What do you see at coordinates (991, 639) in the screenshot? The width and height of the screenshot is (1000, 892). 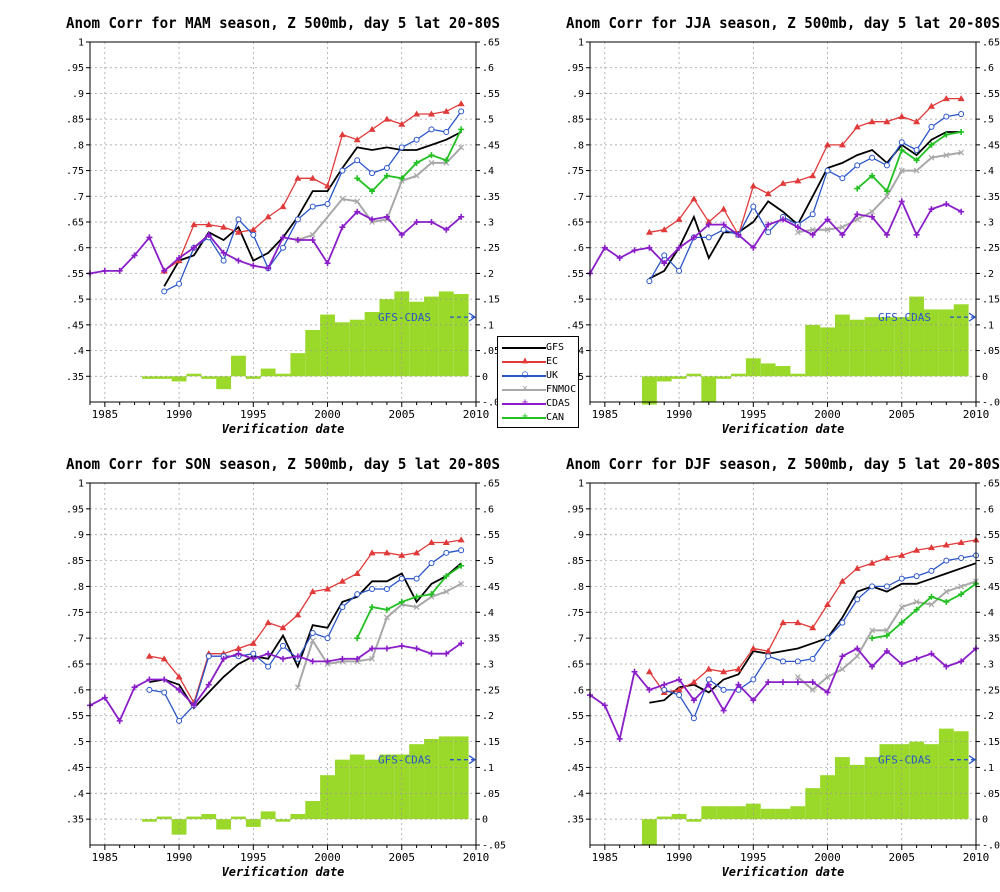 I see `y2tick-label: .35` at bounding box center [991, 639].